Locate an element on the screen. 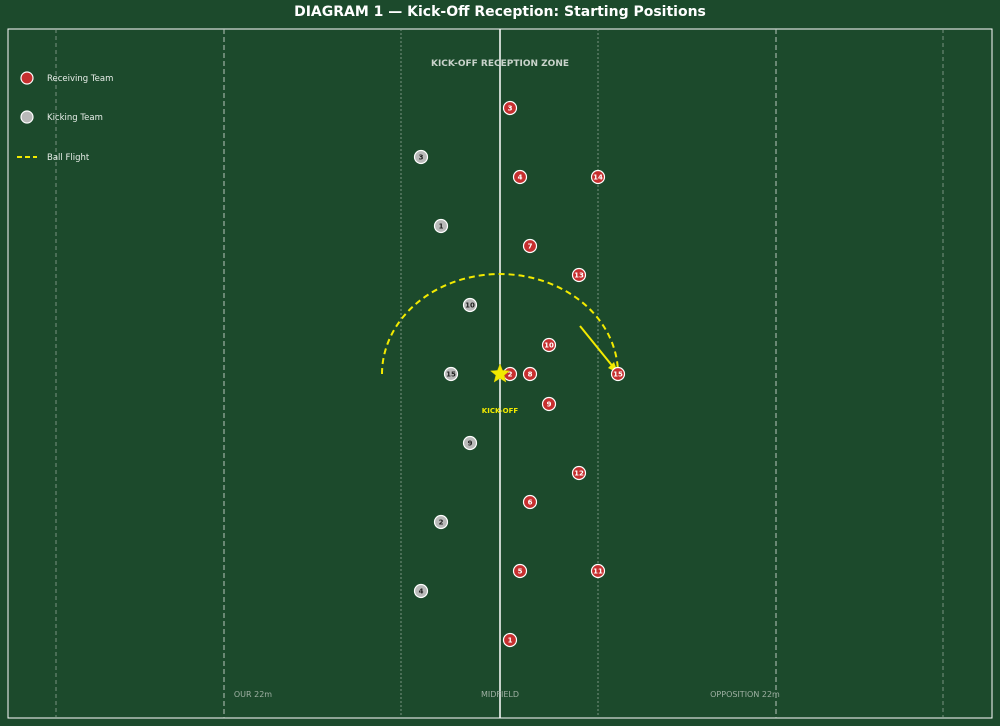 The image size is (1000, 726). legend-receiving-marker is located at coordinates (27, 78).